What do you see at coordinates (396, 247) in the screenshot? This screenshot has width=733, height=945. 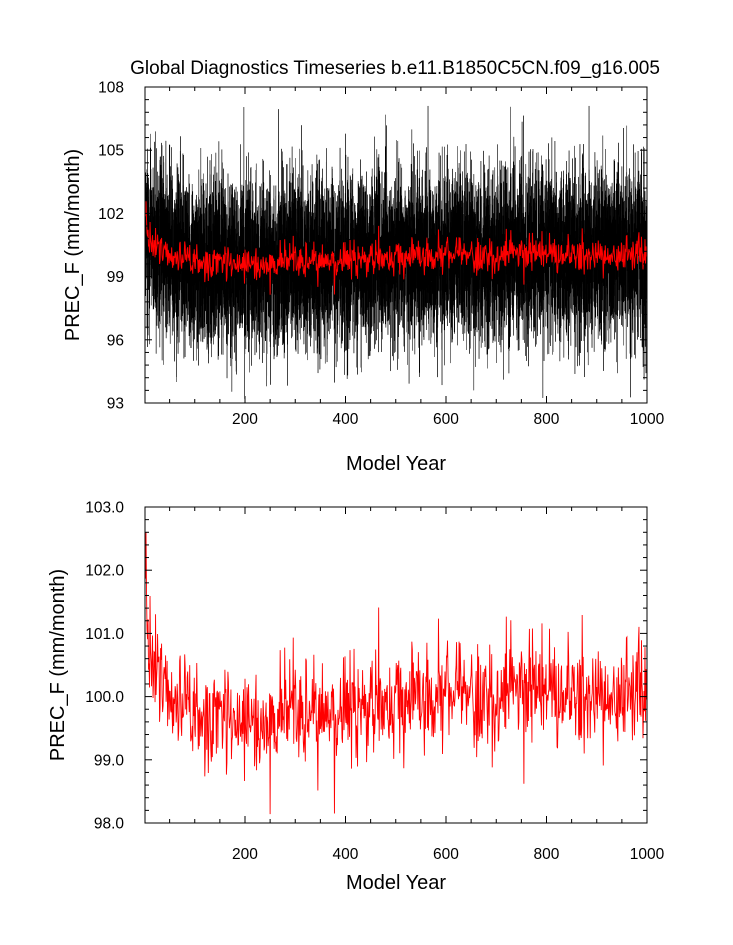 I see `top-series-annual-mean` at bounding box center [396, 247].